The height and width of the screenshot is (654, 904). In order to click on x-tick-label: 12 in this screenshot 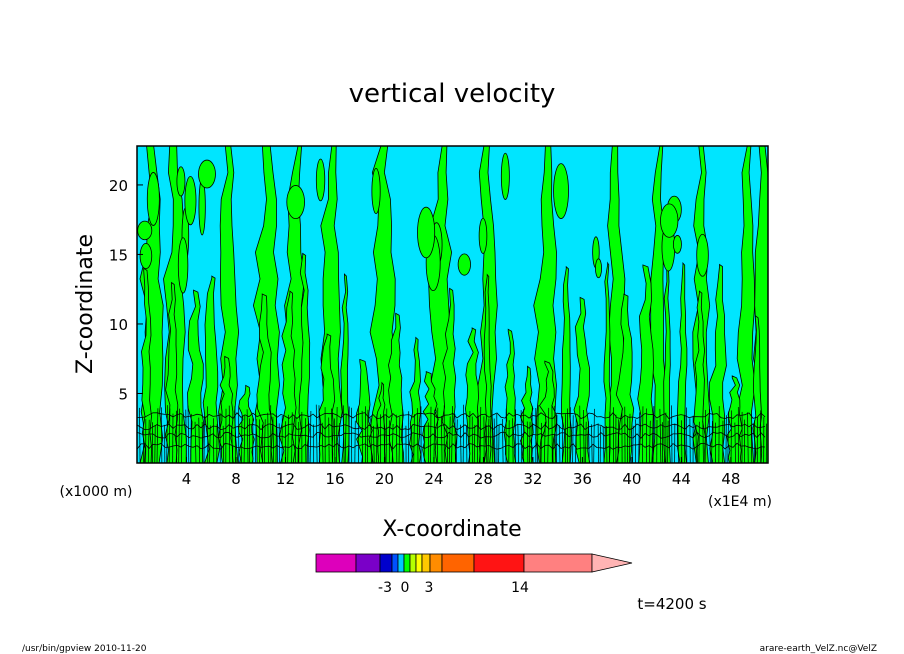, I will do `click(285, 479)`.